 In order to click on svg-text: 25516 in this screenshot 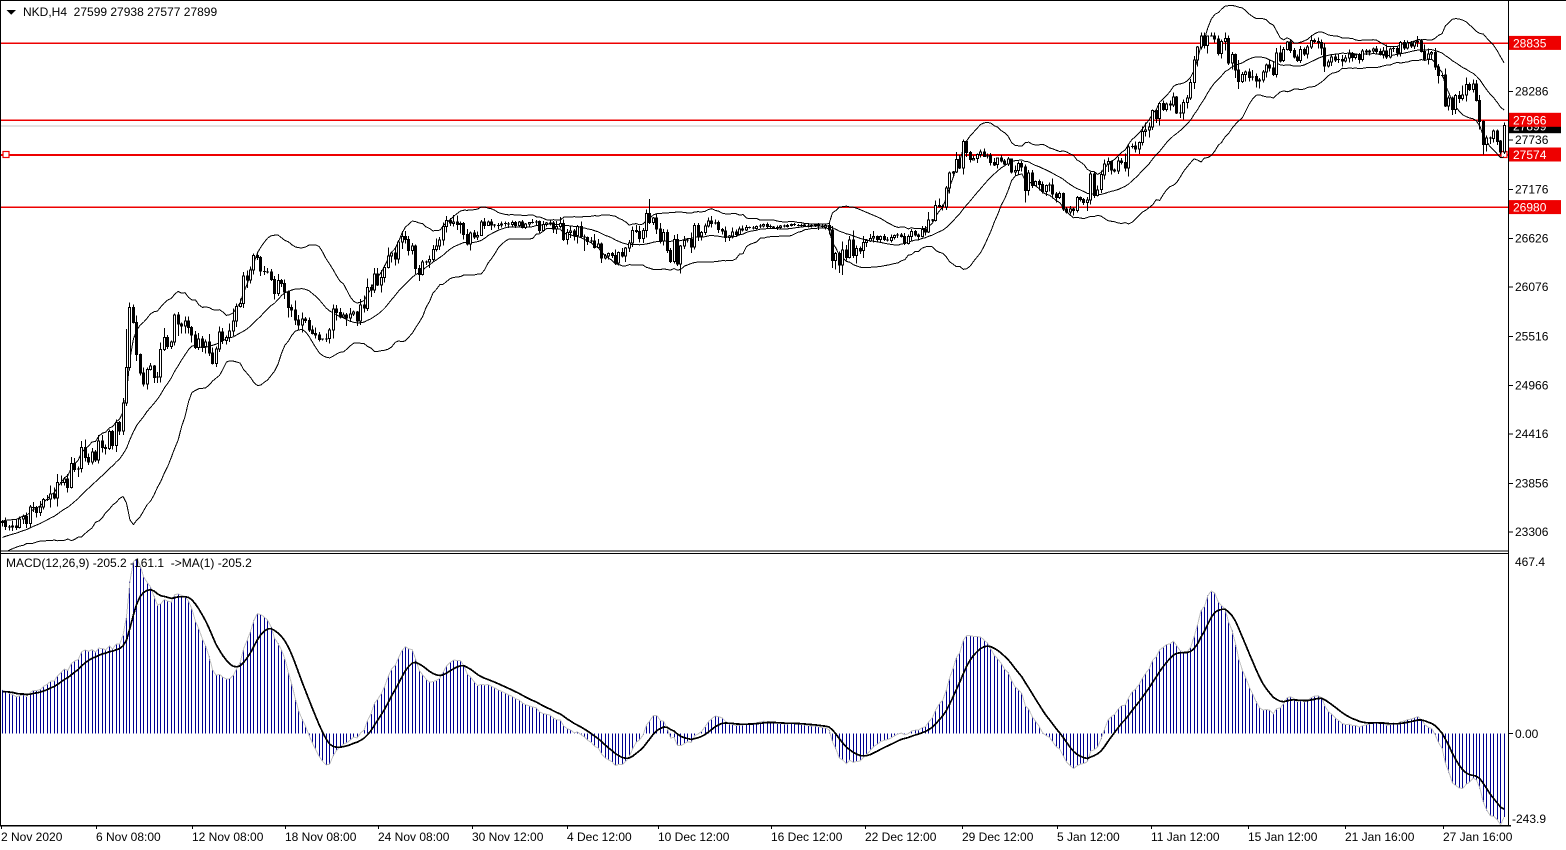, I will do `click(1532, 337)`.